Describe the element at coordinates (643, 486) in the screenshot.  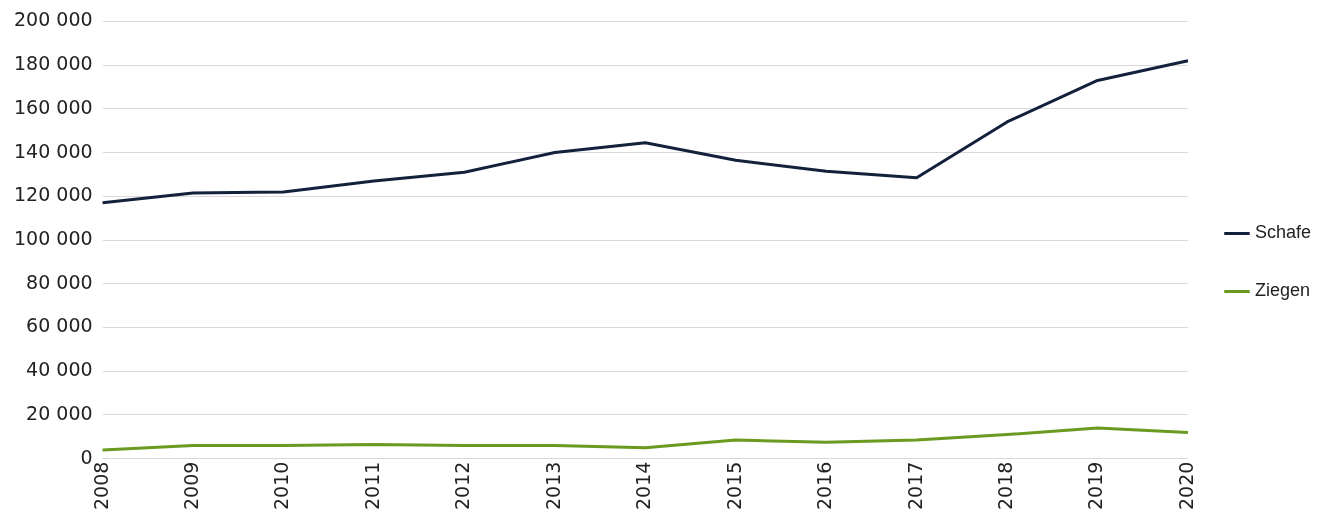
I see `x-tick-label: 2014` at that location.